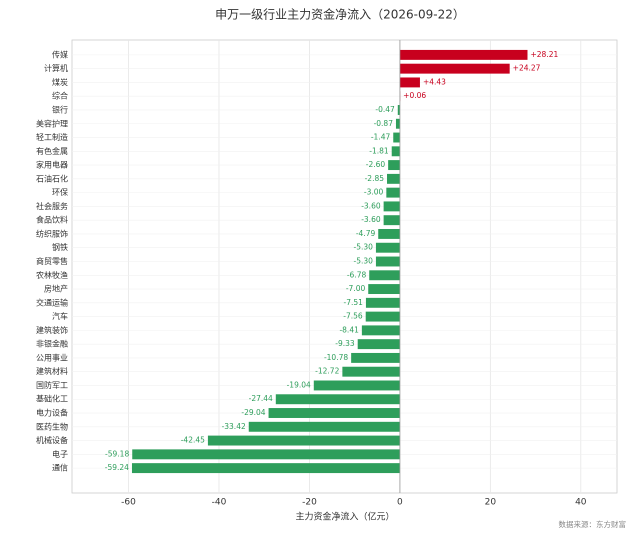 This screenshot has height=534, width=633. Describe the element at coordinates (60, 54) in the screenshot. I see `y-tick-label: 传媒` at that location.